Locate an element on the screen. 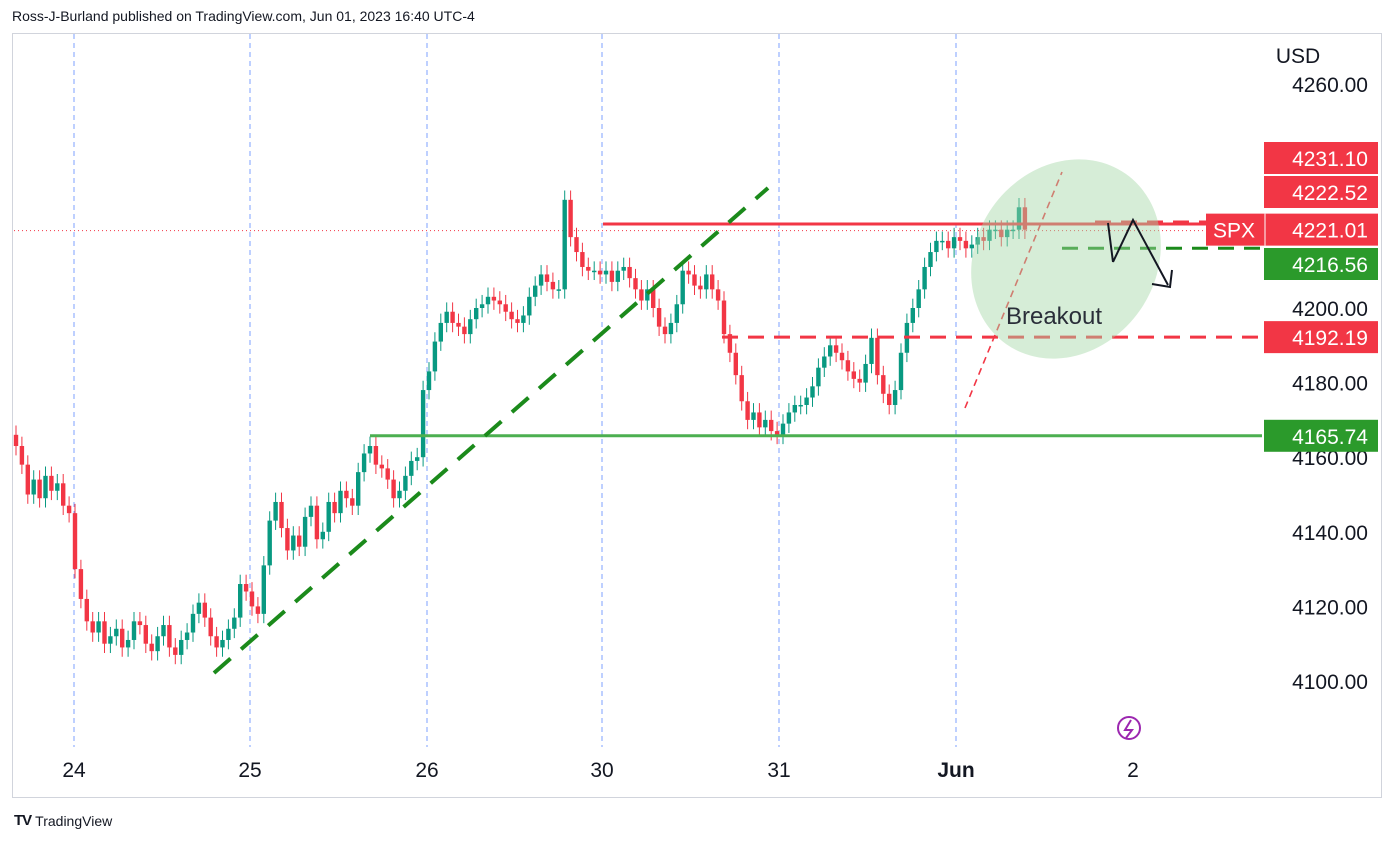 The width and height of the screenshot is (1397, 843). projection-path is located at coordinates (1140, 251).